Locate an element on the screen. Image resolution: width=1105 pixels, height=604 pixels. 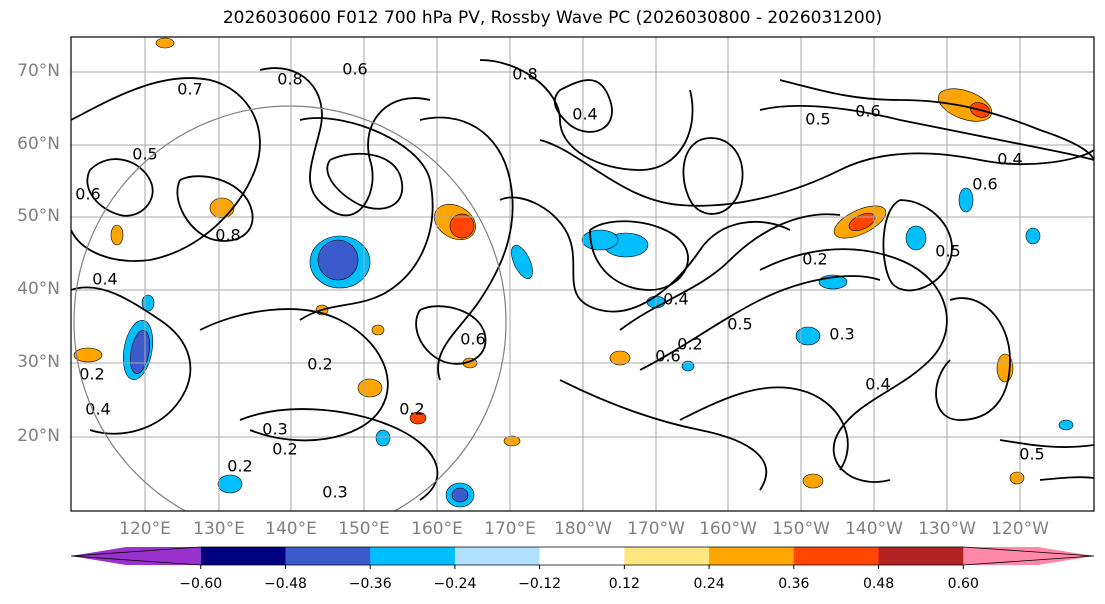
colorbar-tick-label: 0.24 is located at coordinates (709, 584).